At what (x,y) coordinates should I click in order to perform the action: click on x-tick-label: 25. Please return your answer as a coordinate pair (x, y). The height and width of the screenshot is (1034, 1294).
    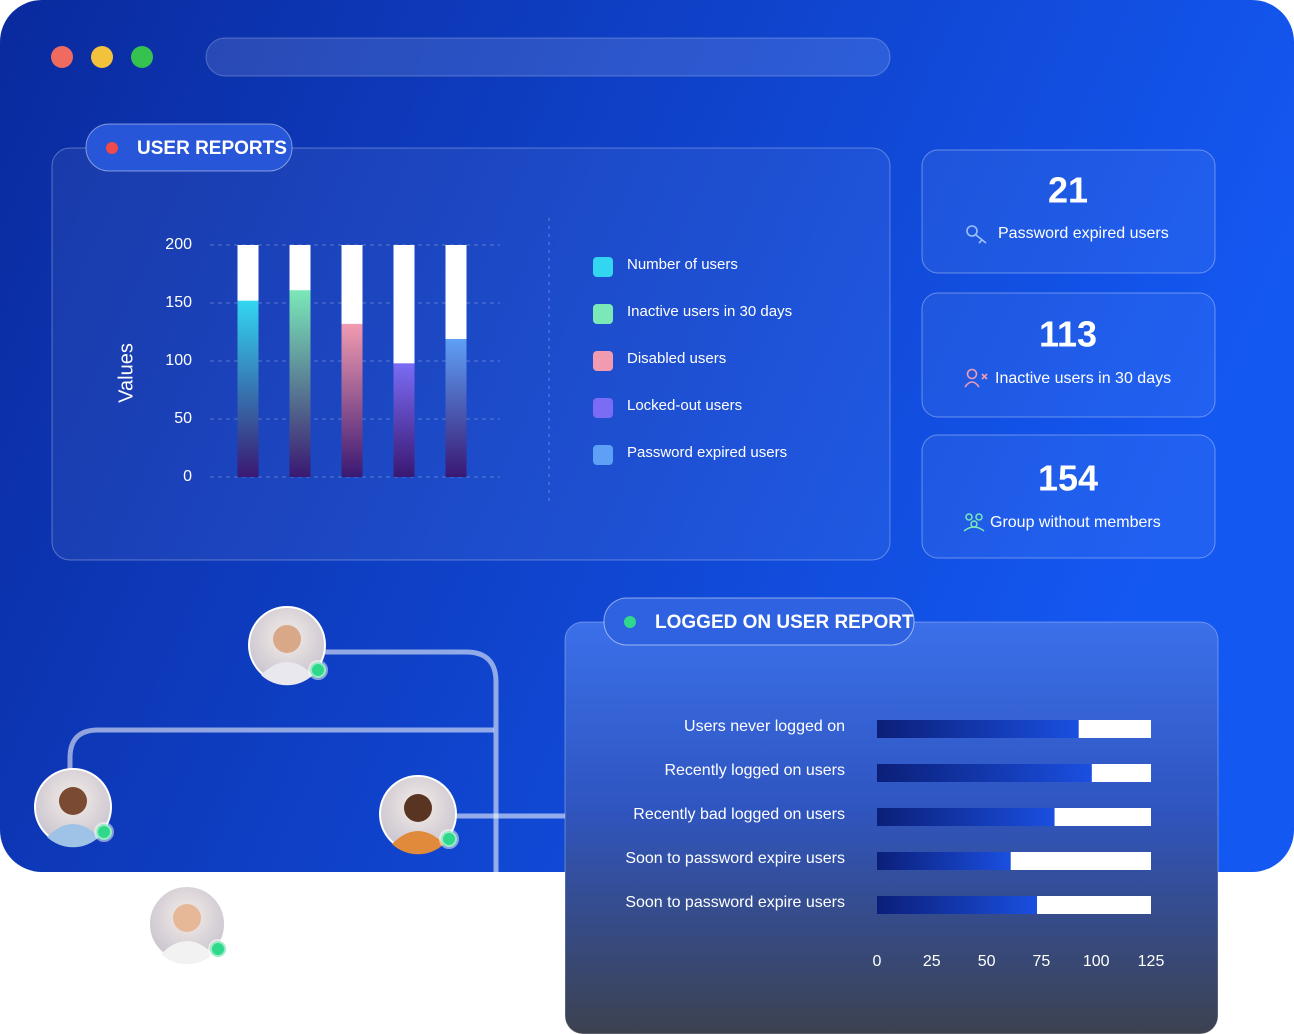
    Looking at the image, I should click on (932, 961).